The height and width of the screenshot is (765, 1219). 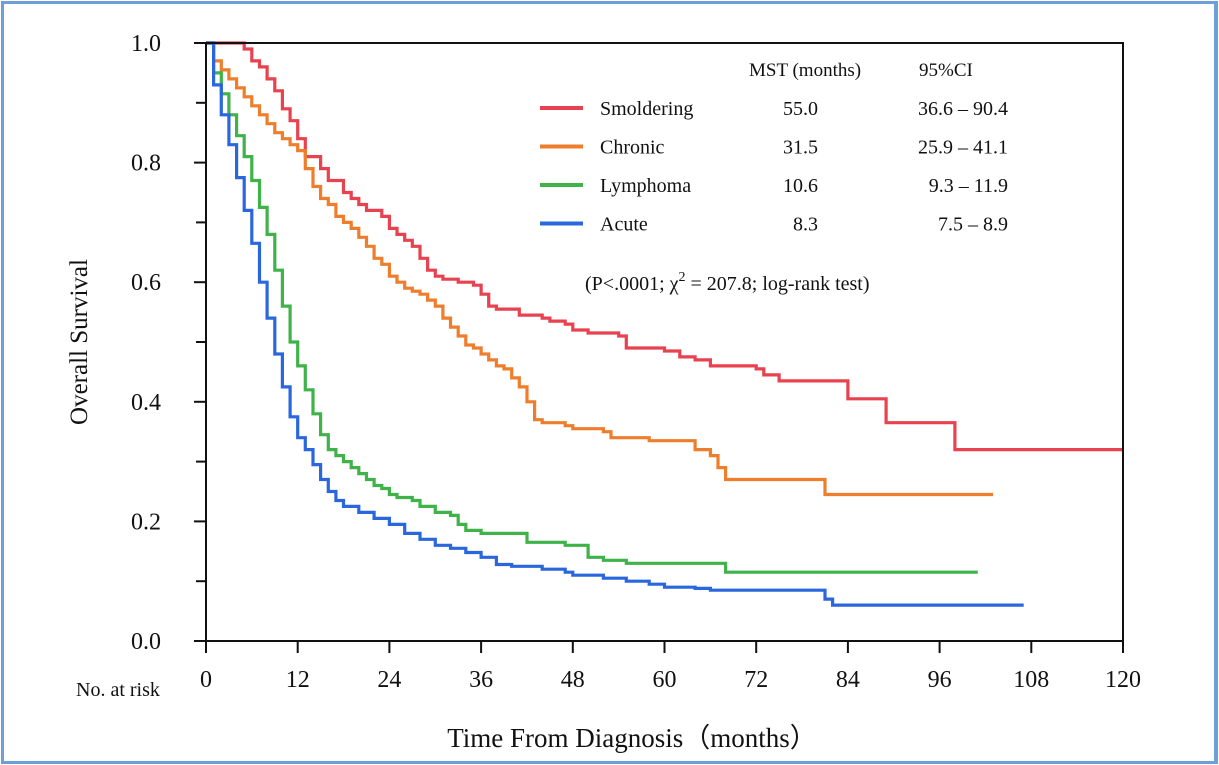 What do you see at coordinates (645, 186) in the screenshot?
I see `legend-name: Lymphoma` at bounding box center [645, 186].